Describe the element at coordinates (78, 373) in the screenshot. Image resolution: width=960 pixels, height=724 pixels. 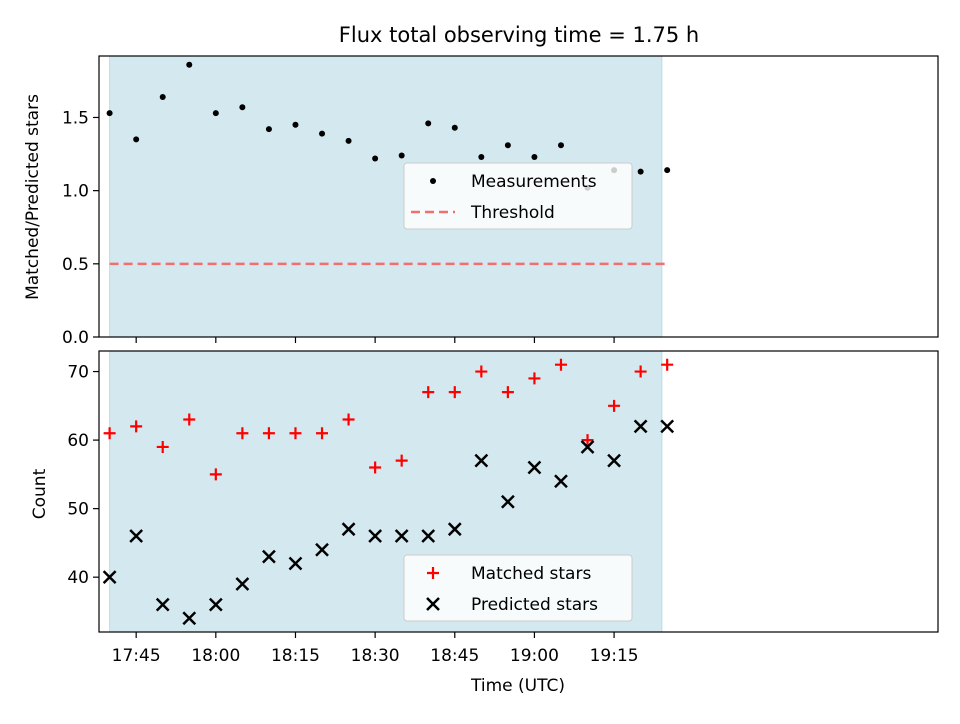
I see `y-tick-label: 70` at that location.